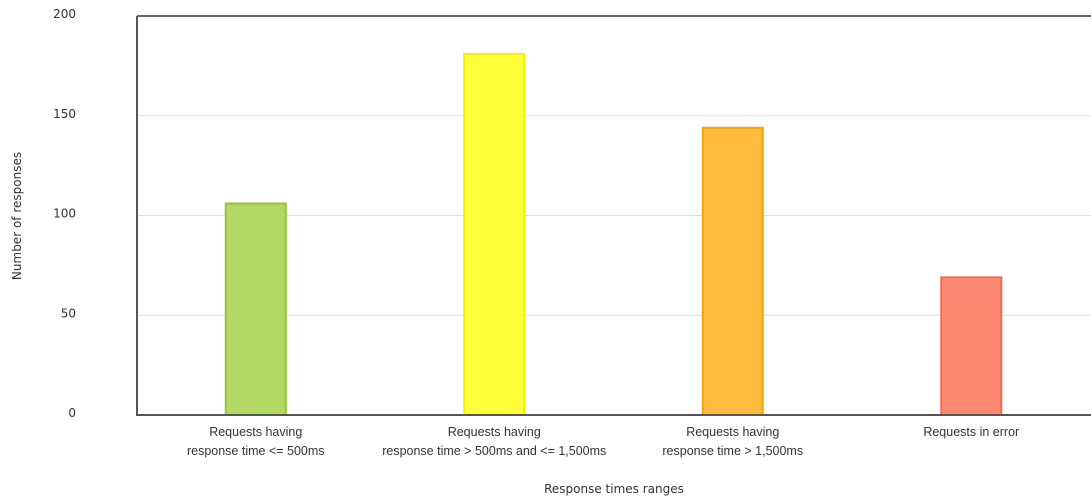 This screenshot has width=1091, height=498. What do you see at coordinates (971, 432) in the screenshot?
I see `x-tick-label: Requests in error` at bounding box center [971, 432].